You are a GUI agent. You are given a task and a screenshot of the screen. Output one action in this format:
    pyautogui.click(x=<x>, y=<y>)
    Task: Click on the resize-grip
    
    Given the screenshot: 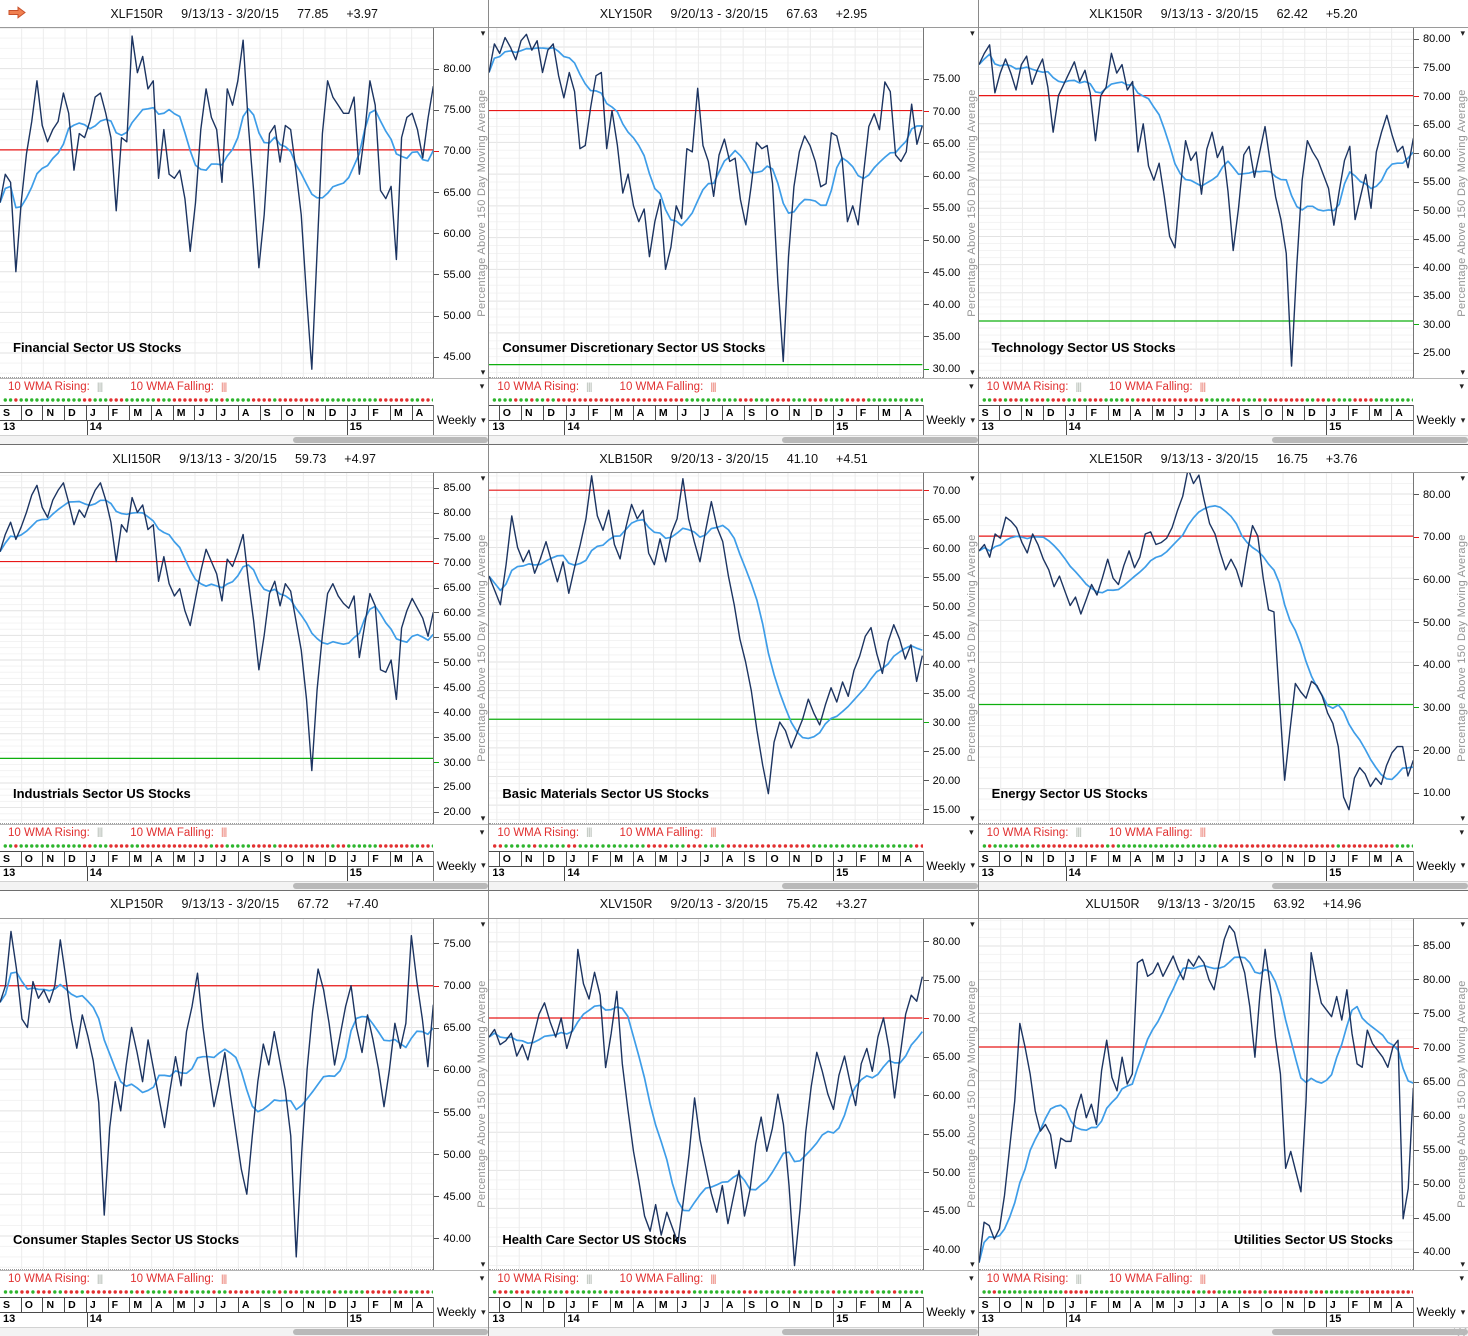 What is the action you would take?
    pyautogui.click(x=1460, y=1332)
    